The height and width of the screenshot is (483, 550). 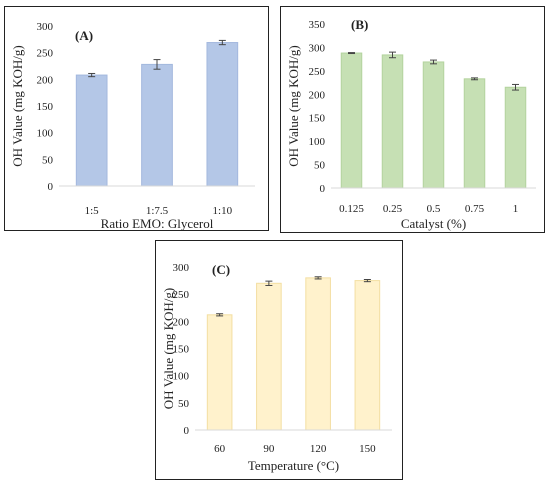 What do you see at coordinates (320, 166) in the screenshot?
I see `y-tick-label-b: 50` at bounding box center [320, 166].